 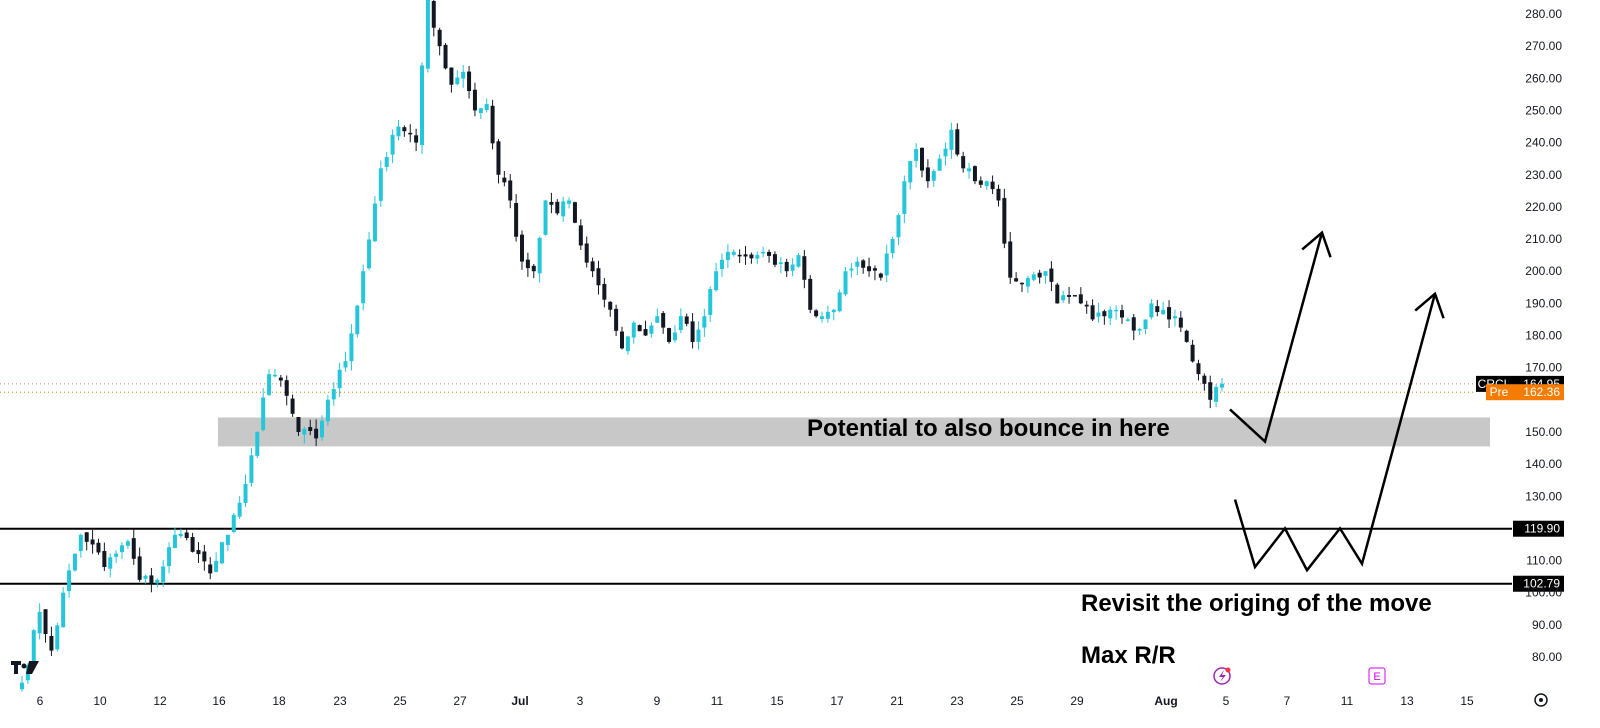 I want to click on max-rr-annotation: Max R/R, so click(x=1128, y=655).